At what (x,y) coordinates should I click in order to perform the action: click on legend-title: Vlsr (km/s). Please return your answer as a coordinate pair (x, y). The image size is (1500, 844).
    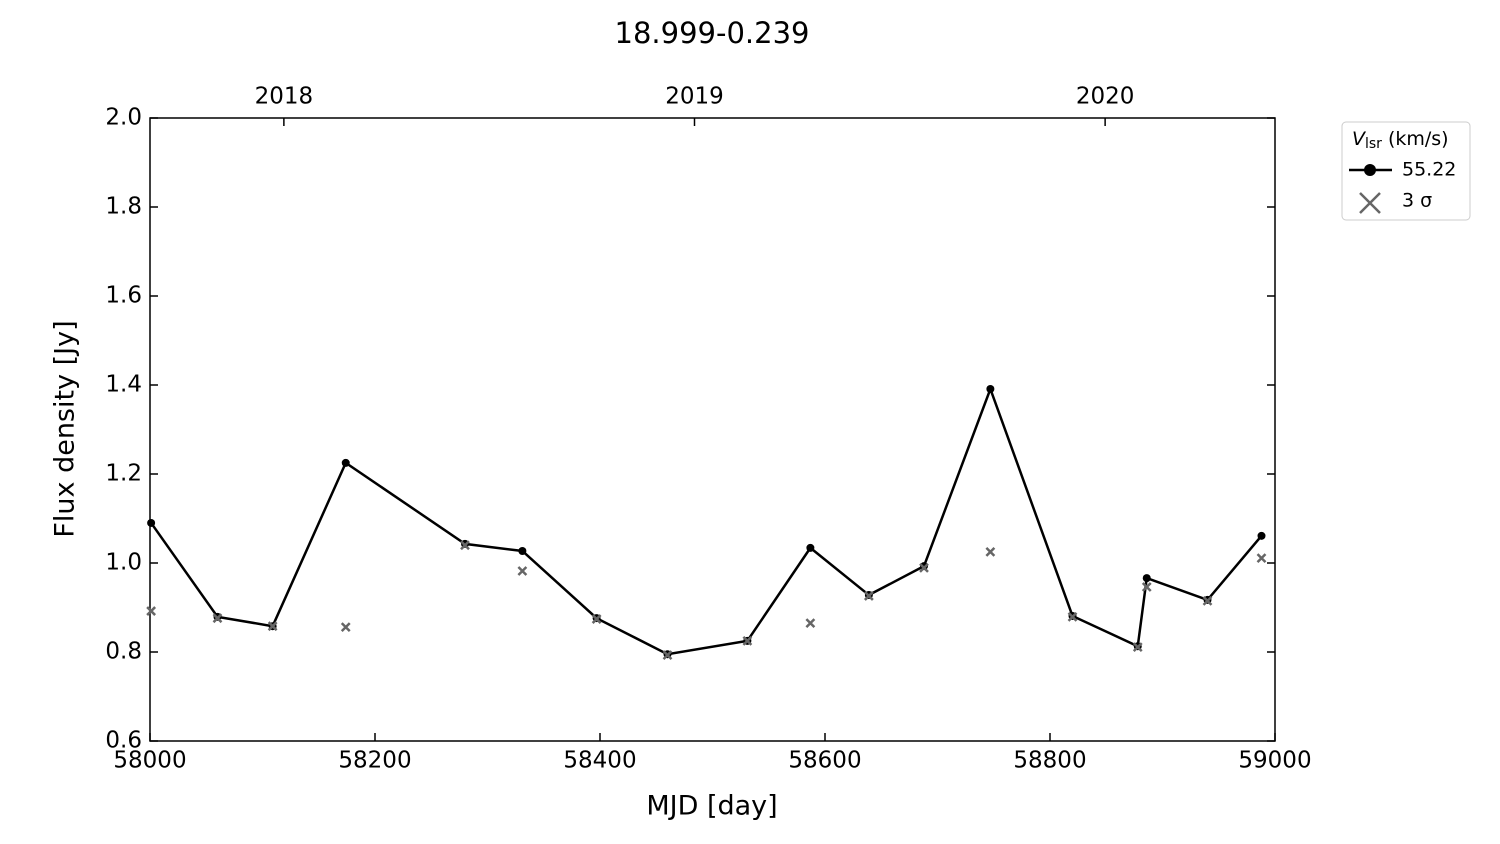
    Looking at the image, I should click on (1400, 140).